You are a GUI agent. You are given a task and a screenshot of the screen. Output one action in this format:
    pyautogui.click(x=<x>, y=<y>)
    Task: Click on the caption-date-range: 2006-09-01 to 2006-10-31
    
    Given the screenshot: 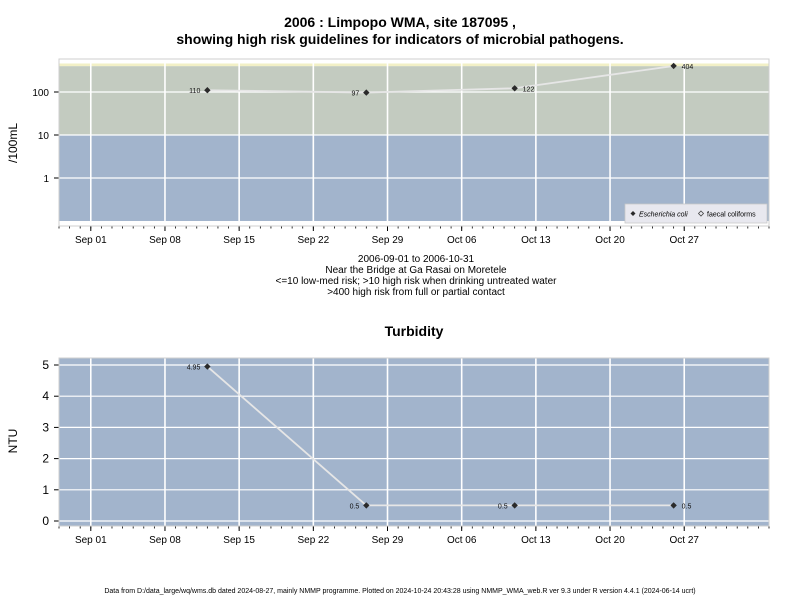 What is the action you would take?
    pyautogui.click(x=416, y=259)
    